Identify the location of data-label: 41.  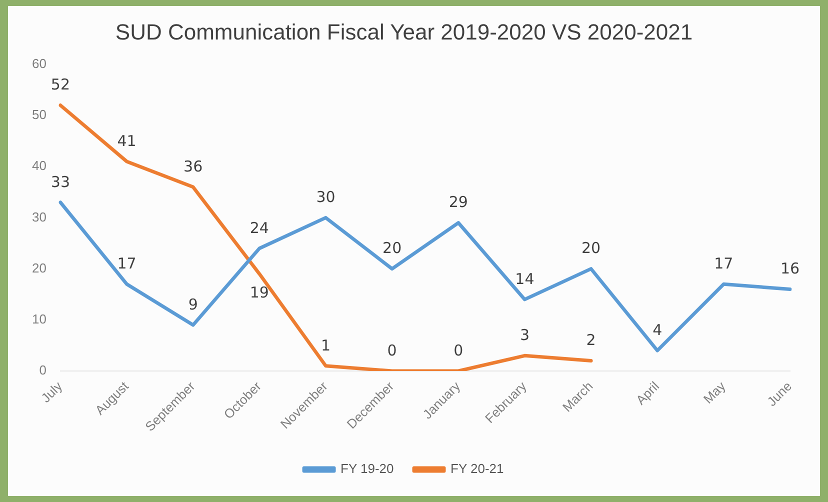
(126, 141).